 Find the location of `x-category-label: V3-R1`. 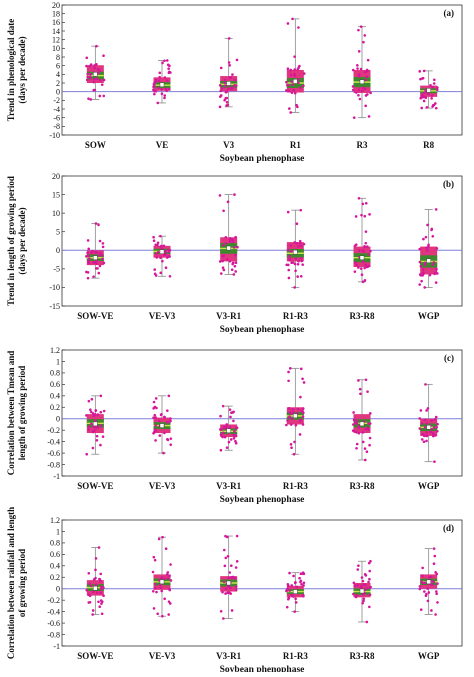

x-category-label: V3-R1 is located at coordinates (228, 486).